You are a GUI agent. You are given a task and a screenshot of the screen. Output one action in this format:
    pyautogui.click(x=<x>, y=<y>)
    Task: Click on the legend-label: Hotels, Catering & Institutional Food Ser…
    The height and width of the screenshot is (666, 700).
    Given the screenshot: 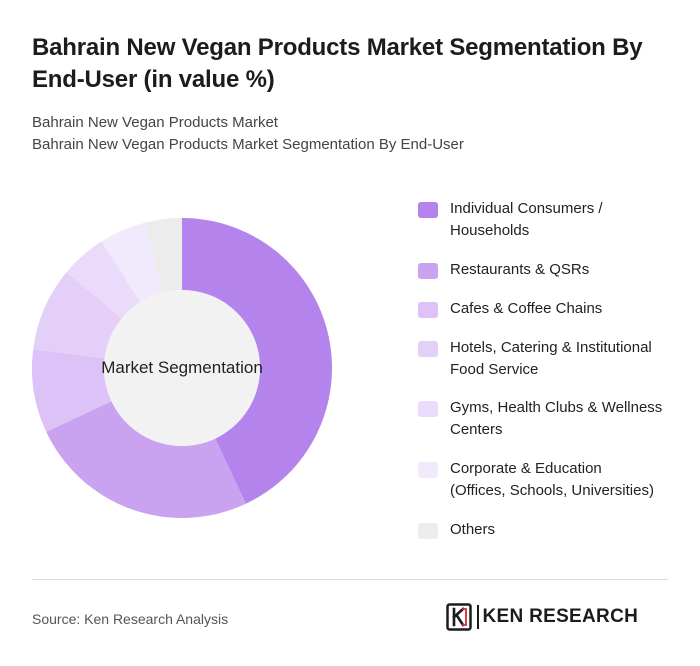 What is the action you would take?
    pyautogui.click(x=551, y=359)
    